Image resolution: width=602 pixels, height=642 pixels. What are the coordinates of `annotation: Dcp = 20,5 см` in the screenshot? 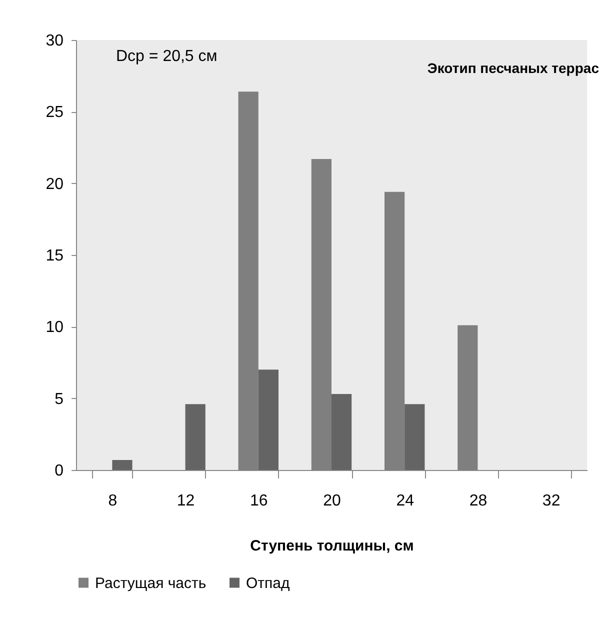 It's located at (167, 56).